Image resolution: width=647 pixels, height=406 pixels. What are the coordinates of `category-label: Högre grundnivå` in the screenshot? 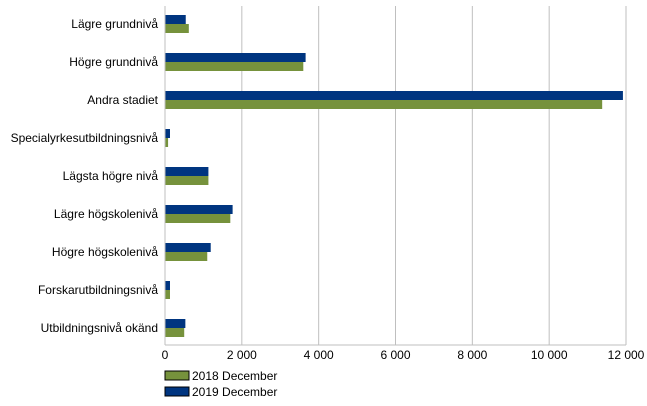 It's located at (113, 62).